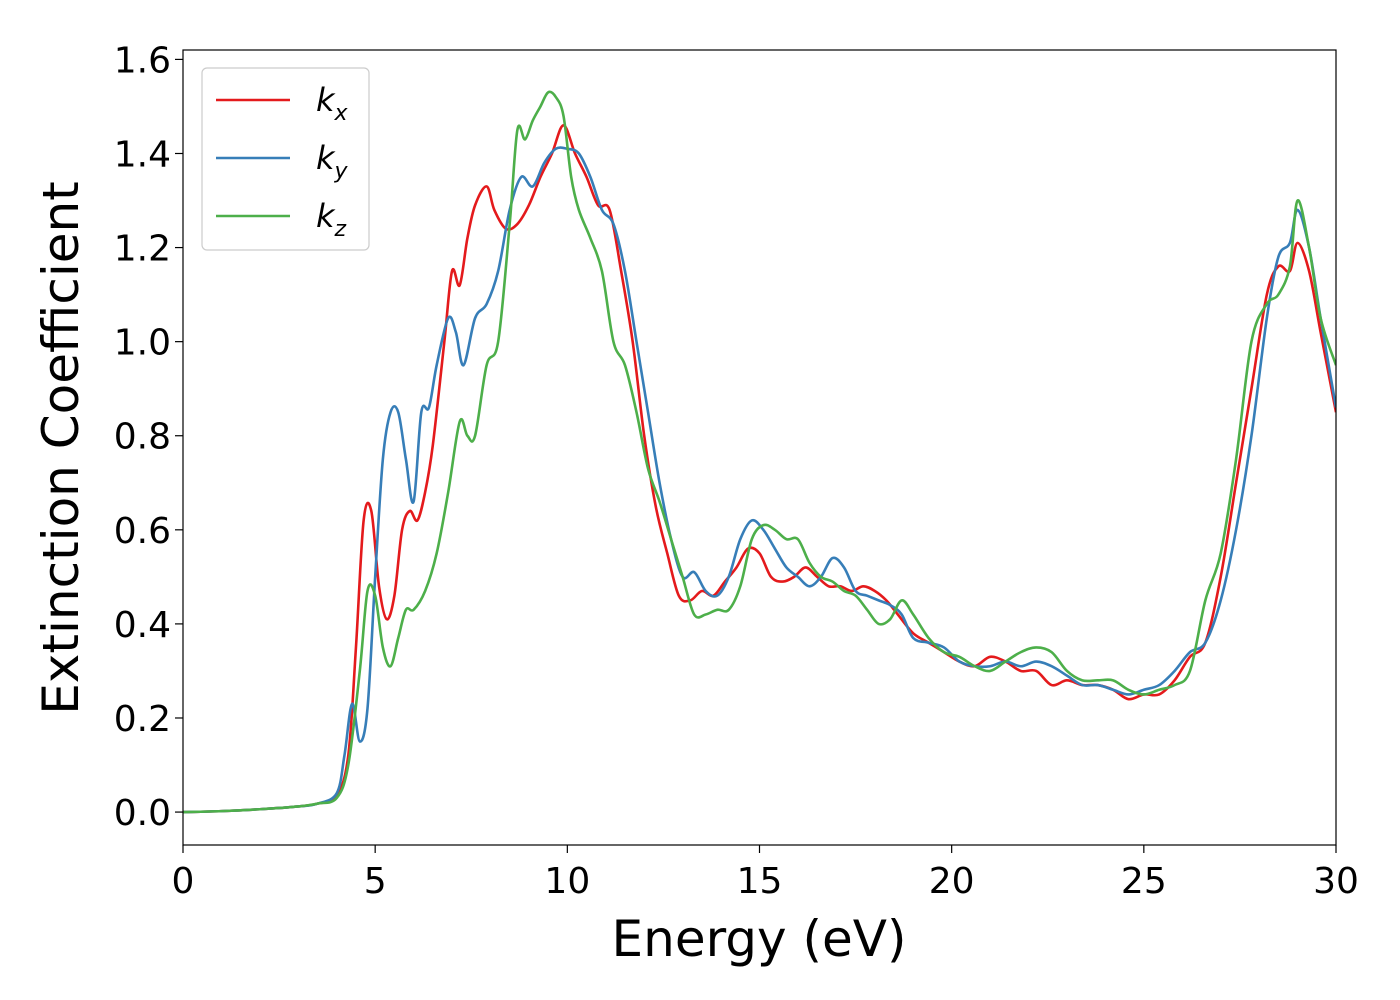 Image resolution: width=1400 pixels, height=1000 pixels. I want to click on x-tick-label: 10, so click(567, 881).